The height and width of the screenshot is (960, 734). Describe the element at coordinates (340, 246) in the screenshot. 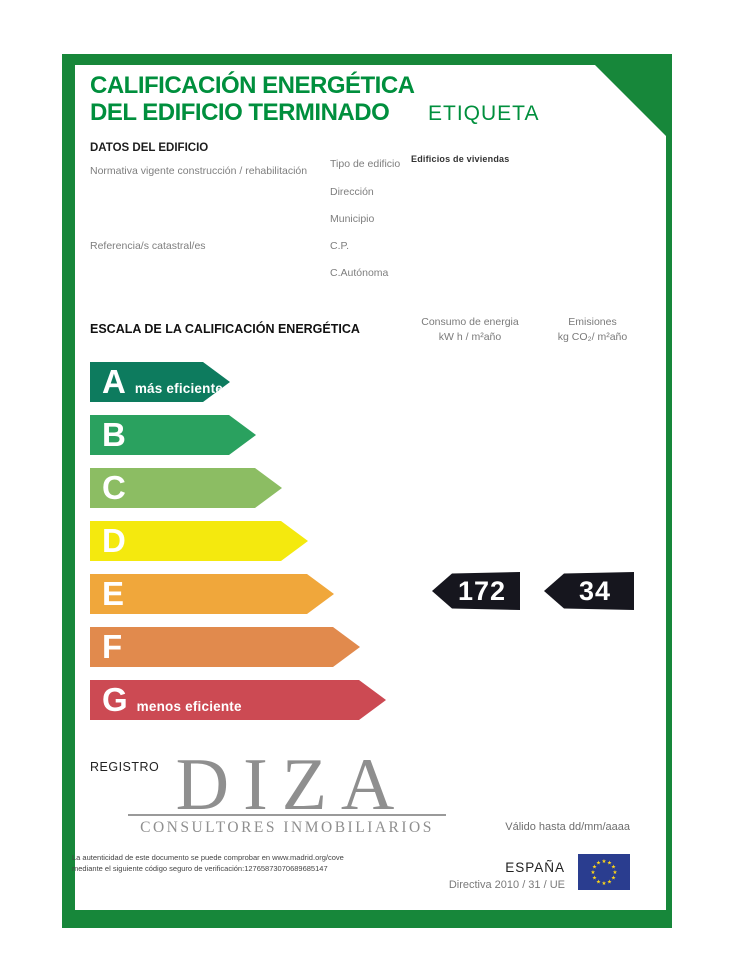

I see `field-label-cp: C.P.` at that location.